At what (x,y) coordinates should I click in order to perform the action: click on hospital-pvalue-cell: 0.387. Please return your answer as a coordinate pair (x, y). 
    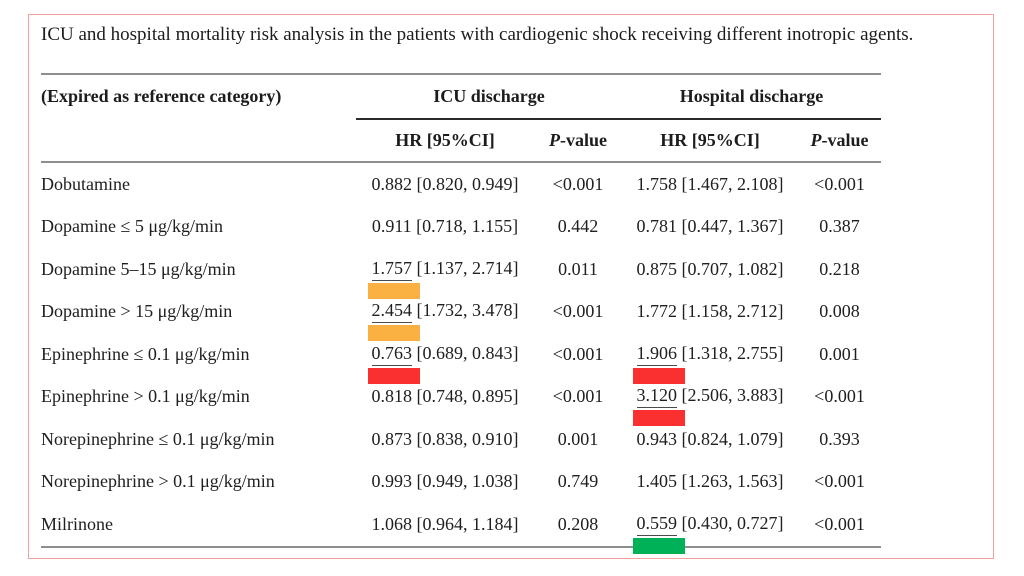
    Looking at the image, I should click on (839, 226).